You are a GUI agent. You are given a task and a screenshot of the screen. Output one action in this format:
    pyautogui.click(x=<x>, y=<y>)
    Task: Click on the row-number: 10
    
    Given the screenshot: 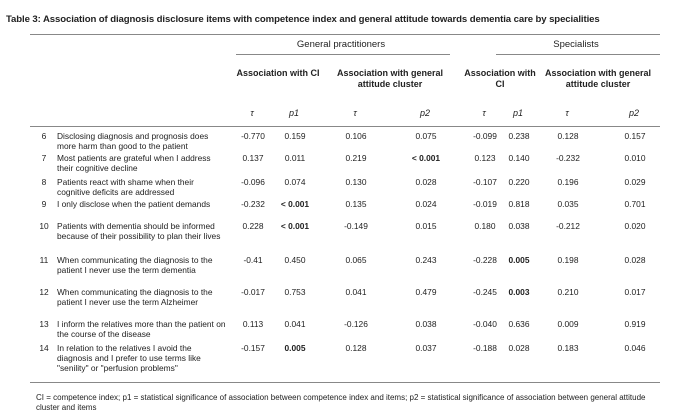 What is the action you would take?
    pyautogui.click(x=44, y=226)
    